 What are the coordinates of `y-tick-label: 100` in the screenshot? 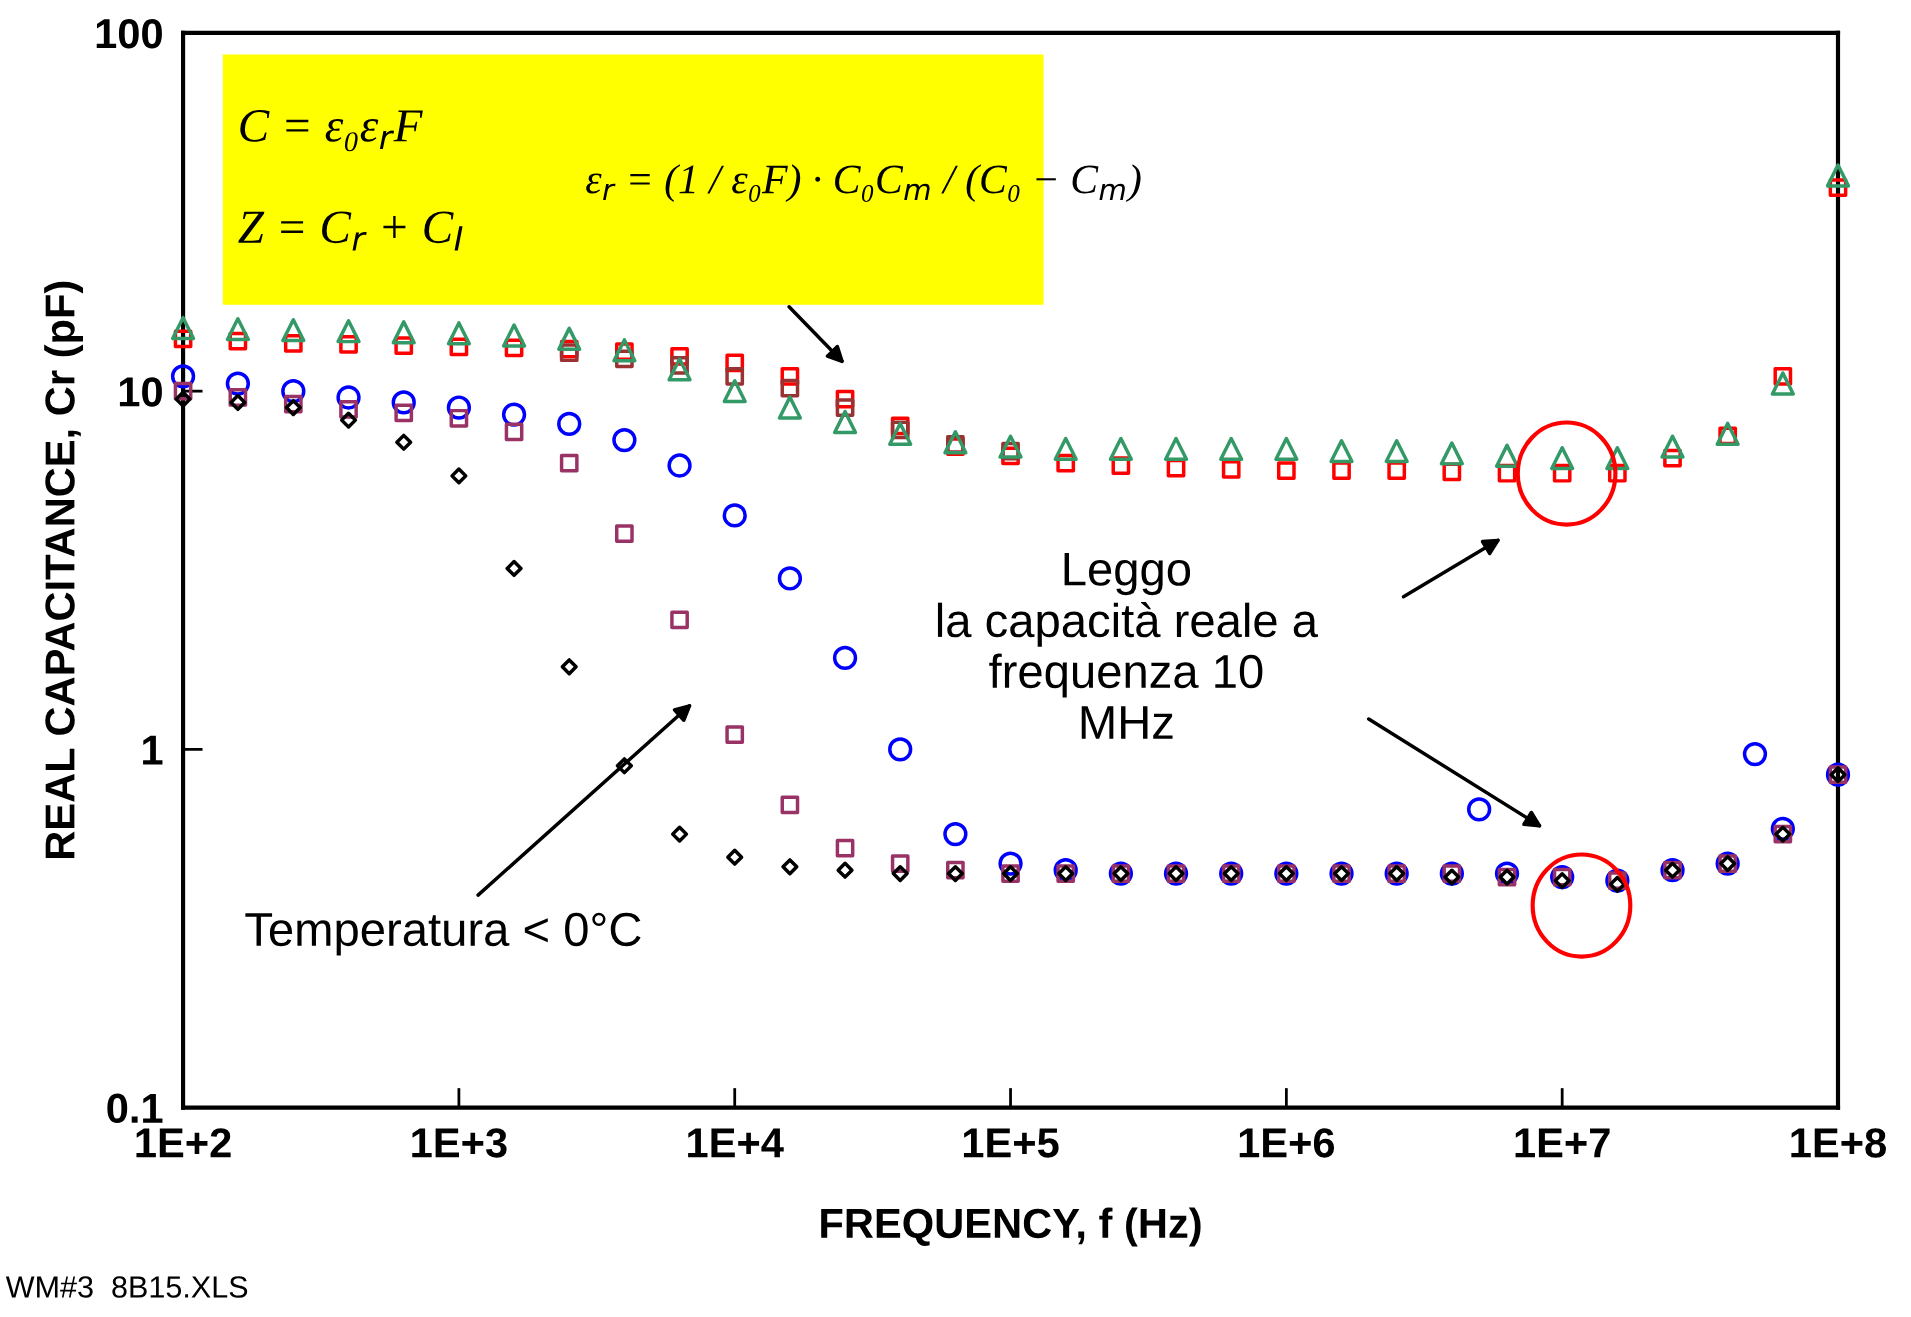 It's located at (129, 33).